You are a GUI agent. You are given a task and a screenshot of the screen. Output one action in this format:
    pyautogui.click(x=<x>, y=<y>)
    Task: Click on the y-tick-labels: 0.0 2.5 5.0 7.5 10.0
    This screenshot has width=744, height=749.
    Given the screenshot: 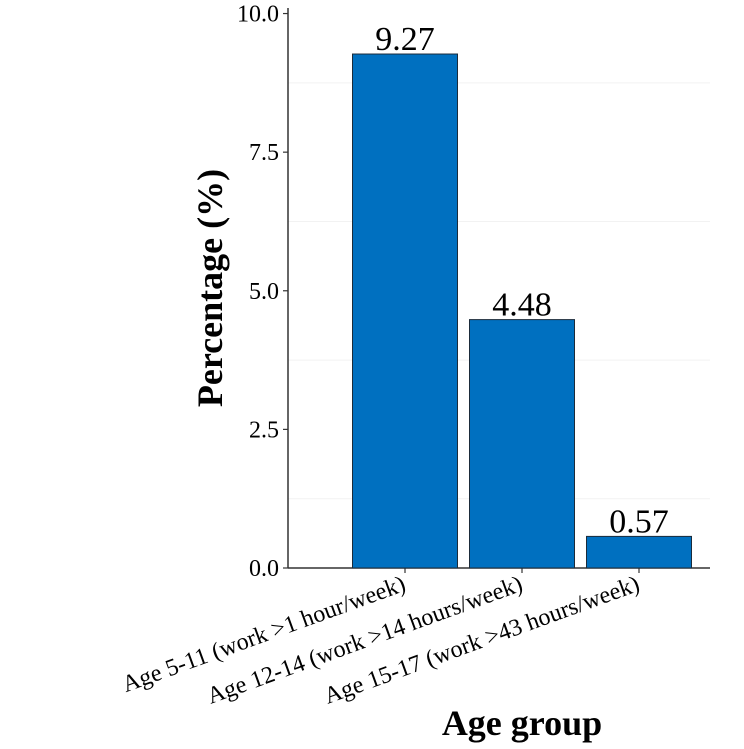 What is the action you would take?
    pyautogui.click(x=258, y=292)
    